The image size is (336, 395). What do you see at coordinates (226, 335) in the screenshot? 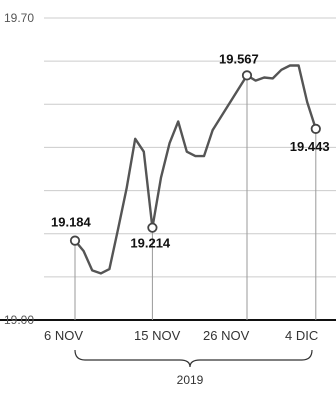
I see `x-tick-label: 26 NOV` at bounding box center [226, 335].